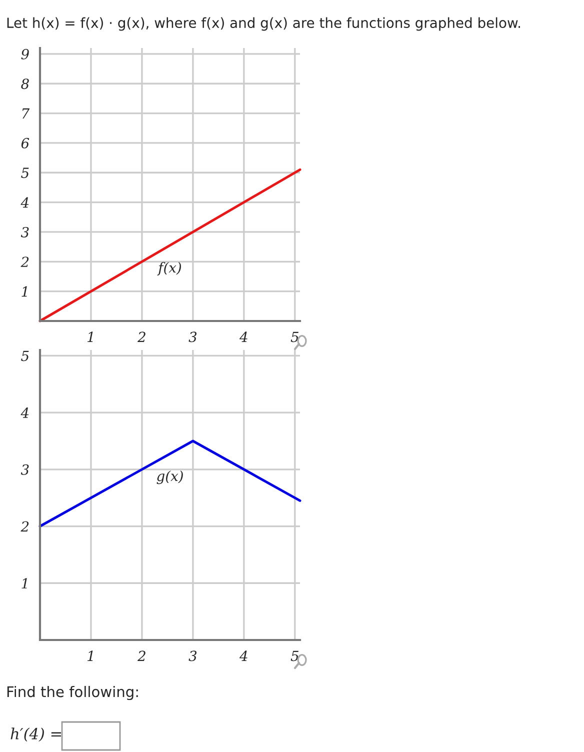 The image size is (584, 752). Describe the element at coordinates (25, 54) in the screenshot. I see `y-tick-label: 9` at that location.